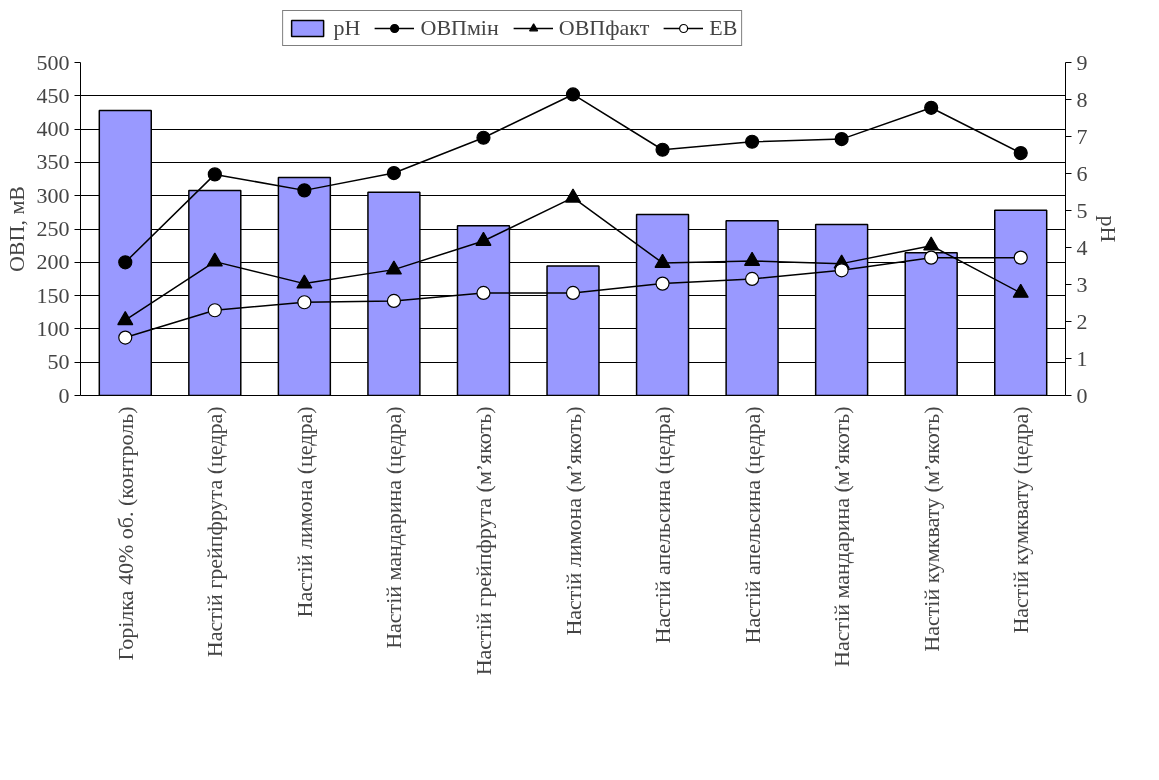 Image resolution: width=1159 pixels, height=780 pixels. I want to click on y2-tick-label: 5, so click(1082, 210).